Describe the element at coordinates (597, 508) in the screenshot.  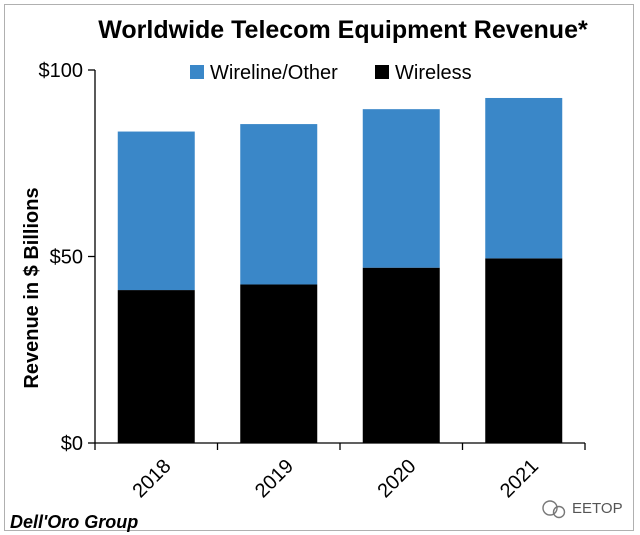
I see `watermark-label: EETOP` at that location.